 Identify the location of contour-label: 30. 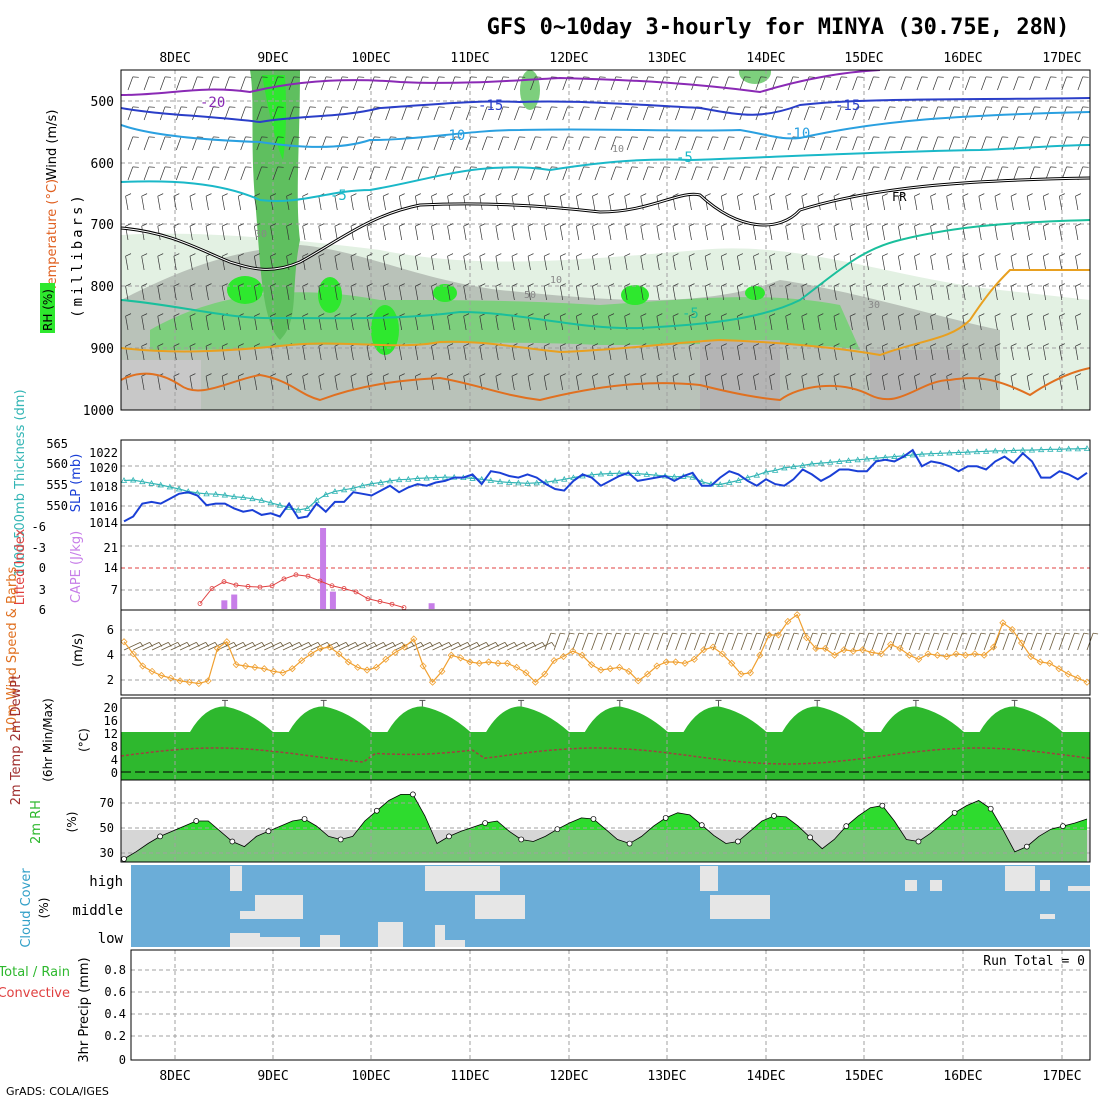
(874, 305).